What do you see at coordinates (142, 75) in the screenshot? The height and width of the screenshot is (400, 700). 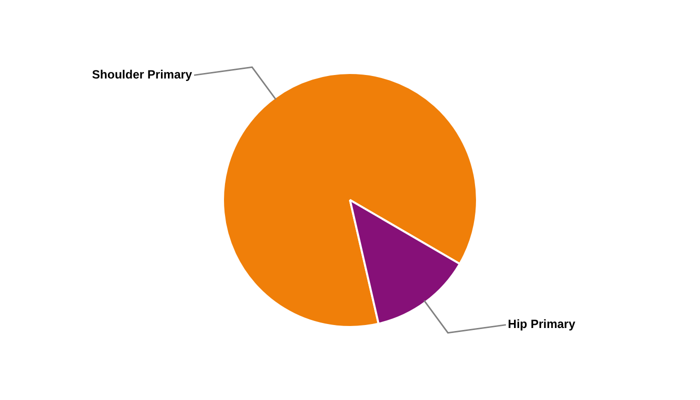 I see `slice-label: Shoulder Primary` at bounding box center [142, 75].